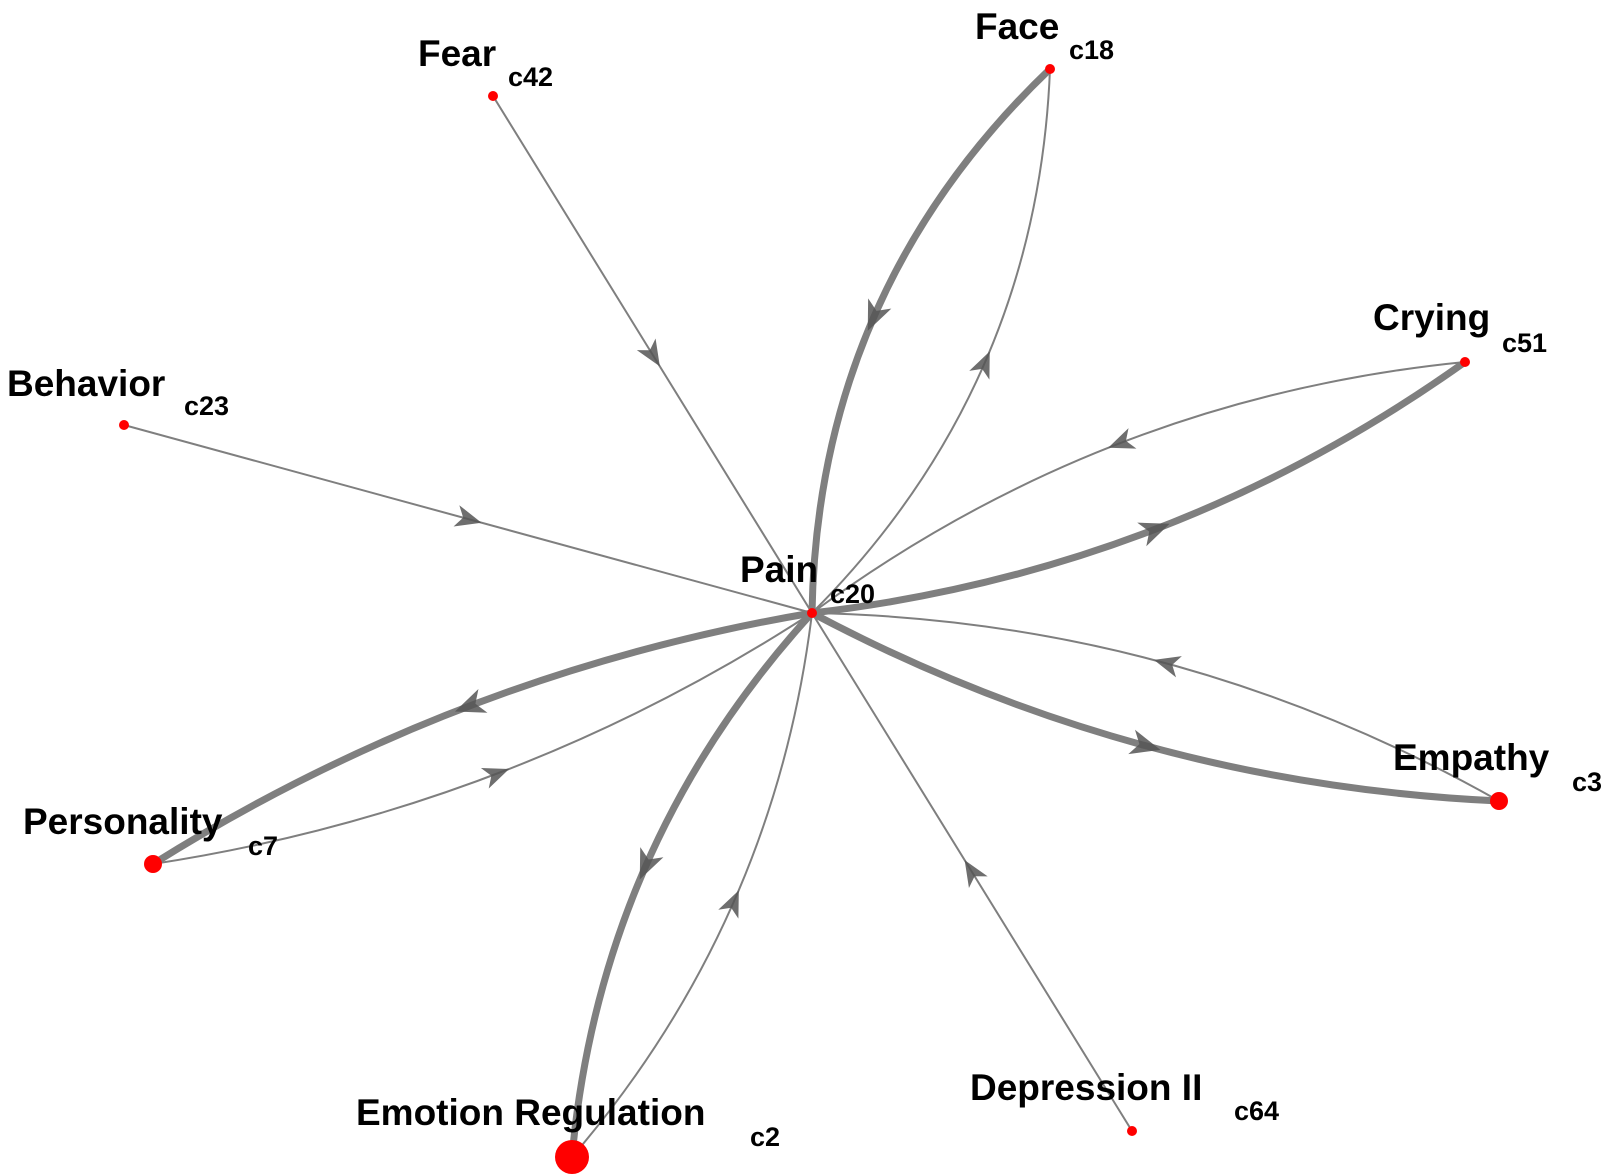 This screenshot has width=1608, height=1176. I want to click on arrowhead-emotion-regulation-to-pain, so click(728, 904).